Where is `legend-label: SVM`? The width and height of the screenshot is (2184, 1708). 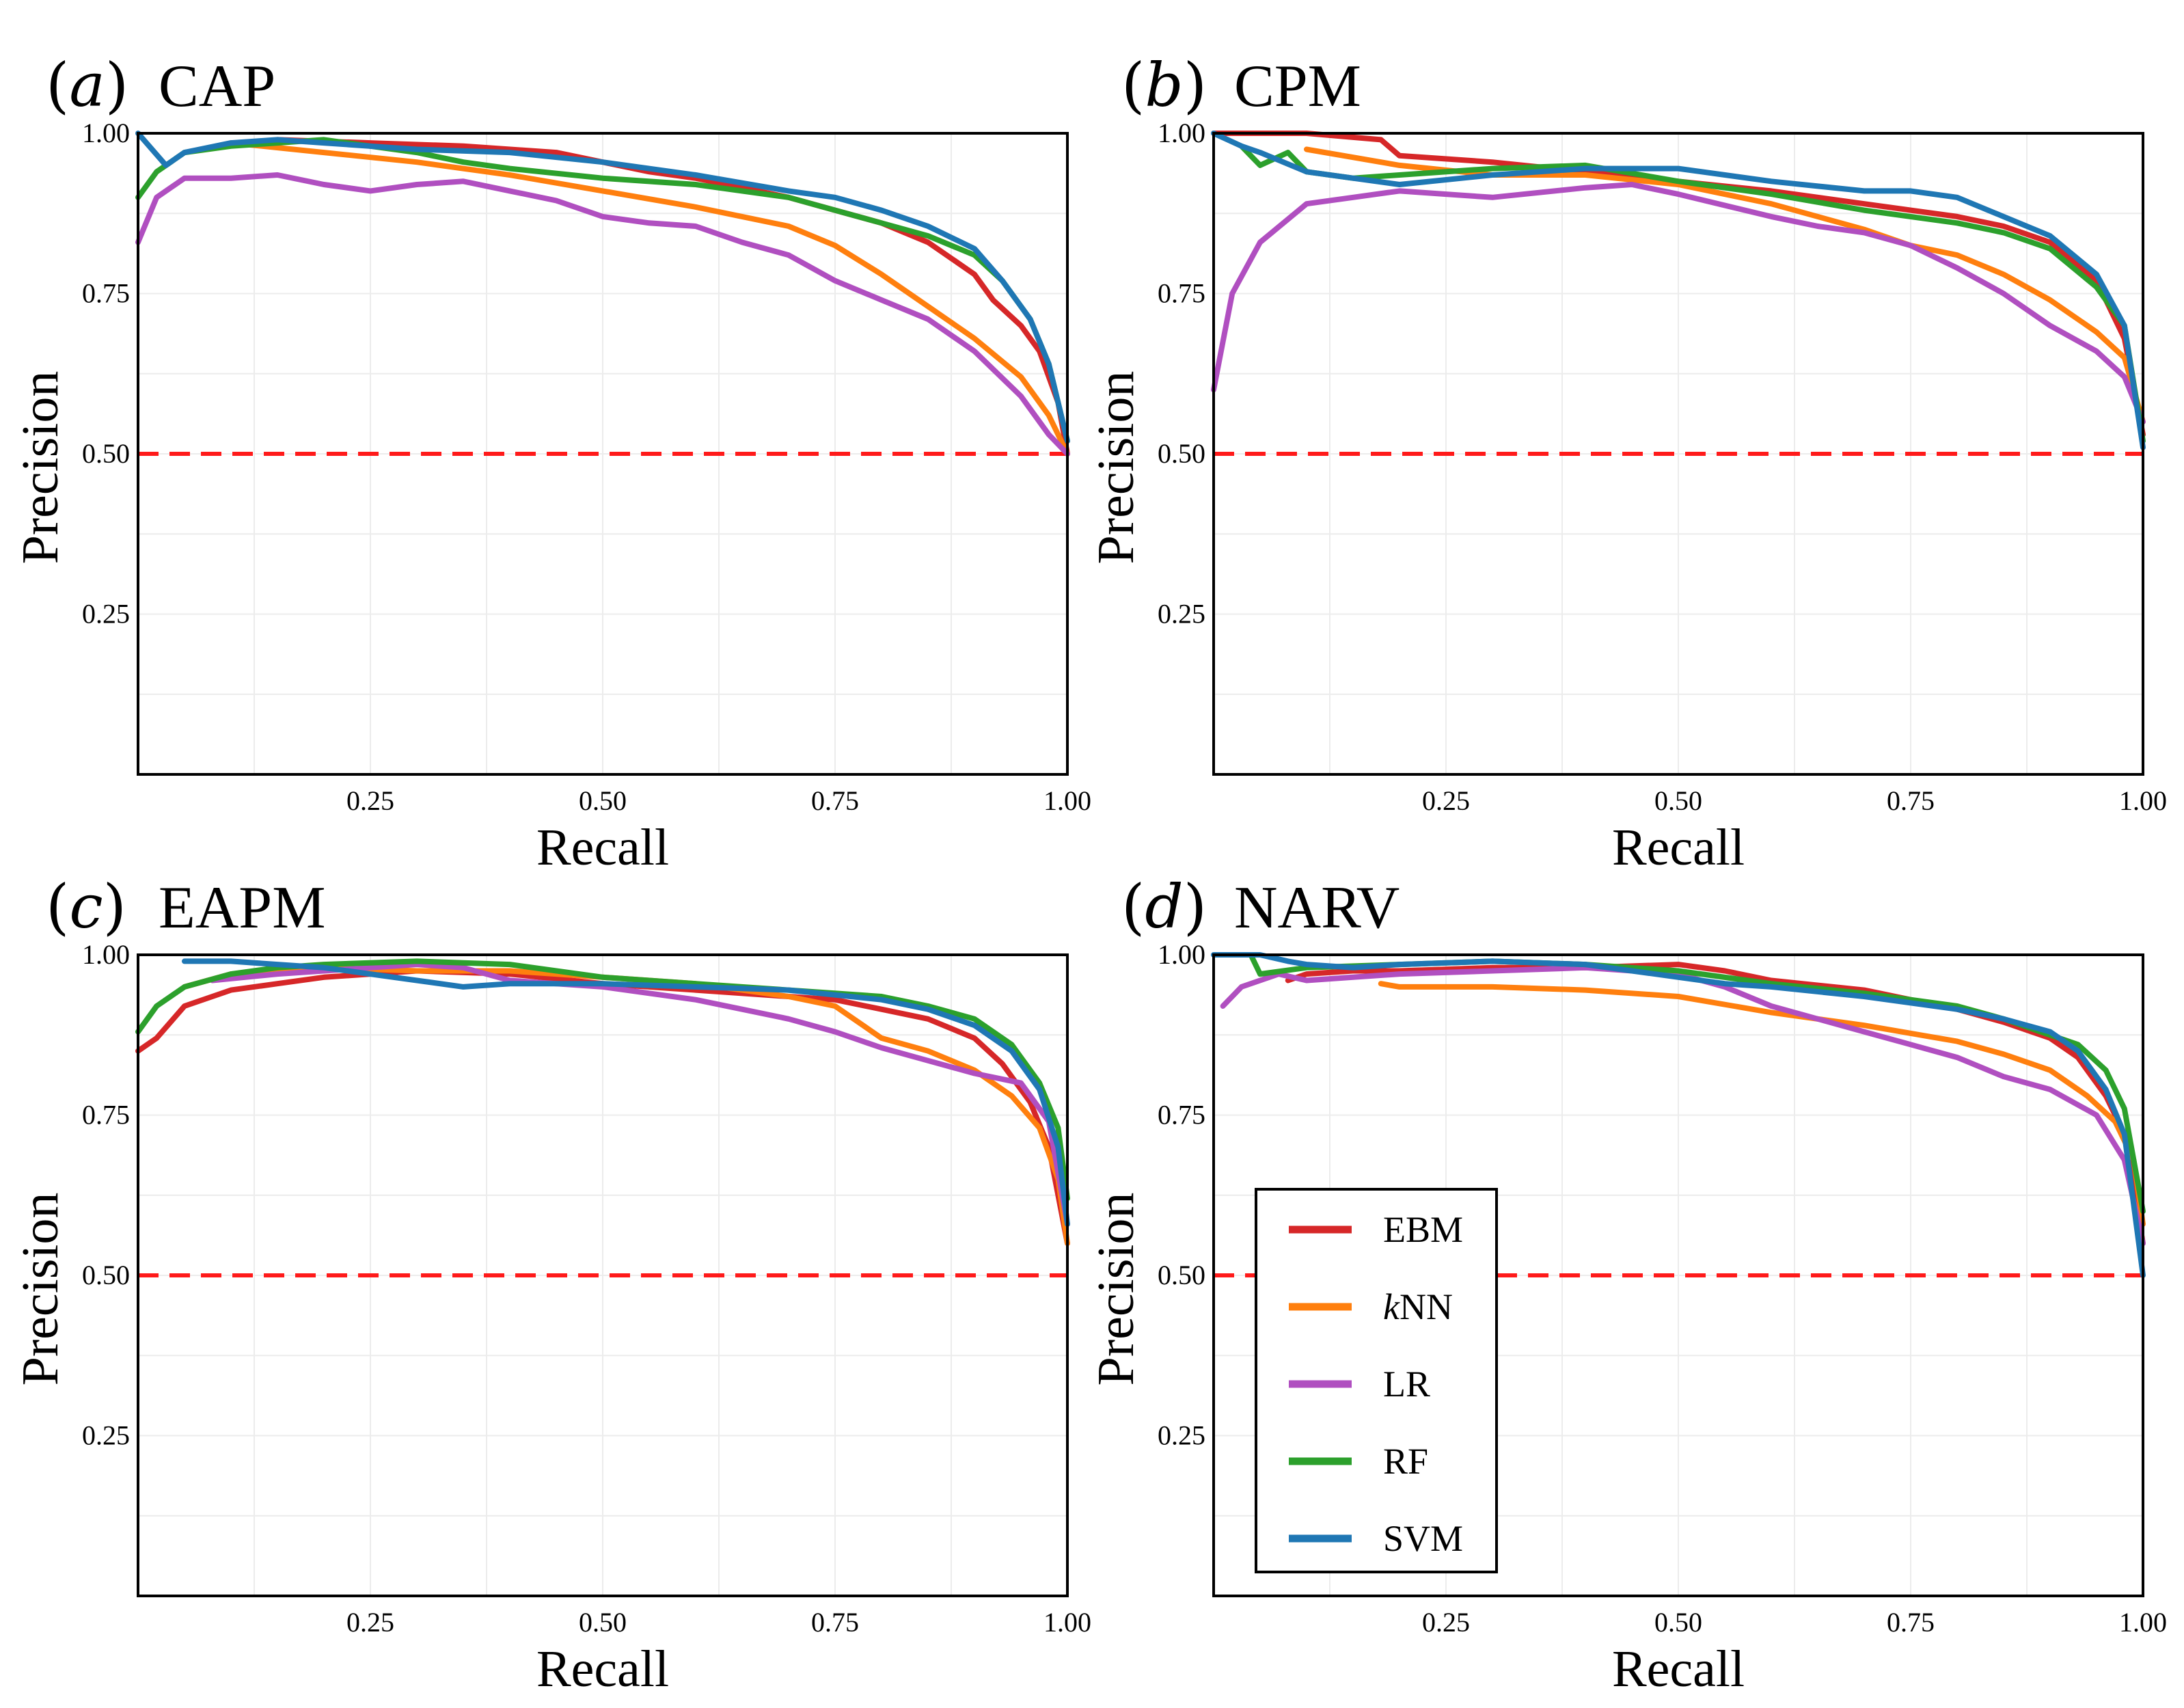
legend-label: SVM is located at coordinates (1423, 1538).